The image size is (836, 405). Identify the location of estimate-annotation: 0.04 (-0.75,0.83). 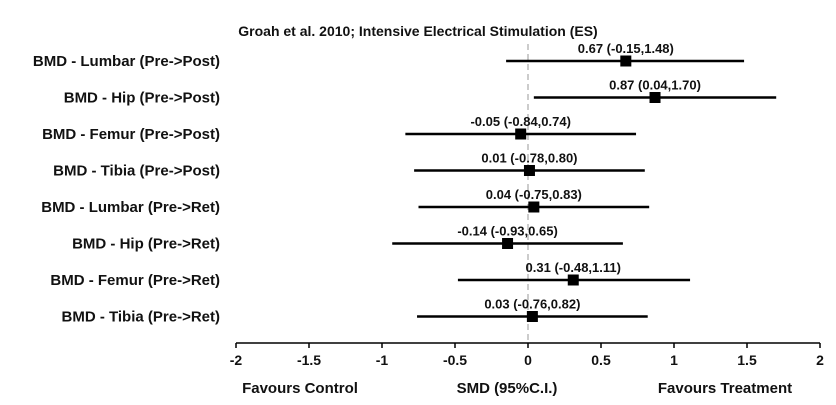
(534, 194).